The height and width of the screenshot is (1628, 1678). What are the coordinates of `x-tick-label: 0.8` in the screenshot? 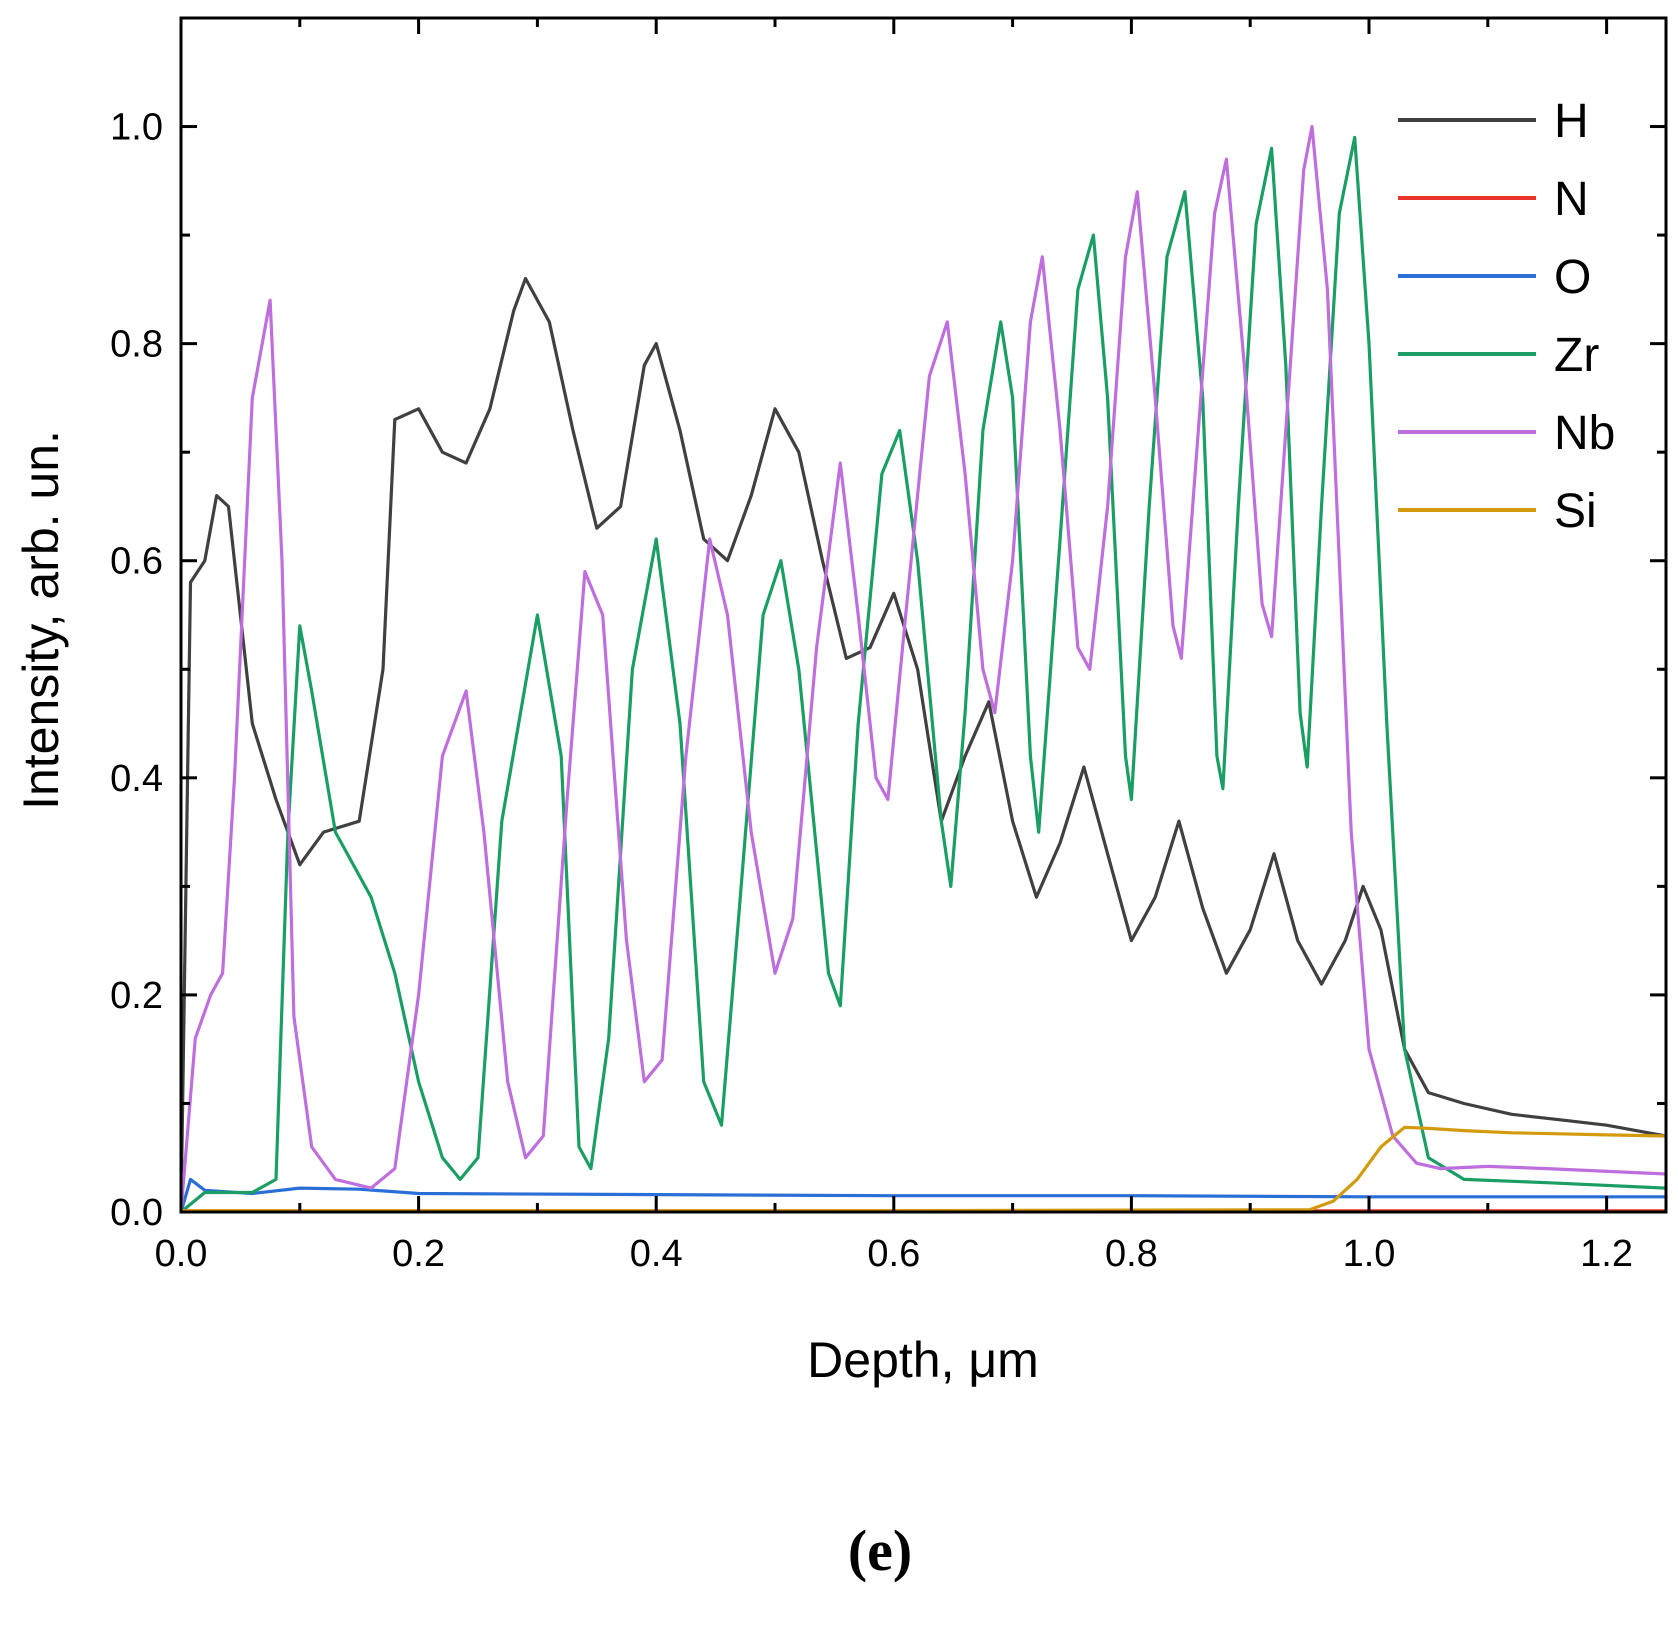 It's located at (1131, 1254).